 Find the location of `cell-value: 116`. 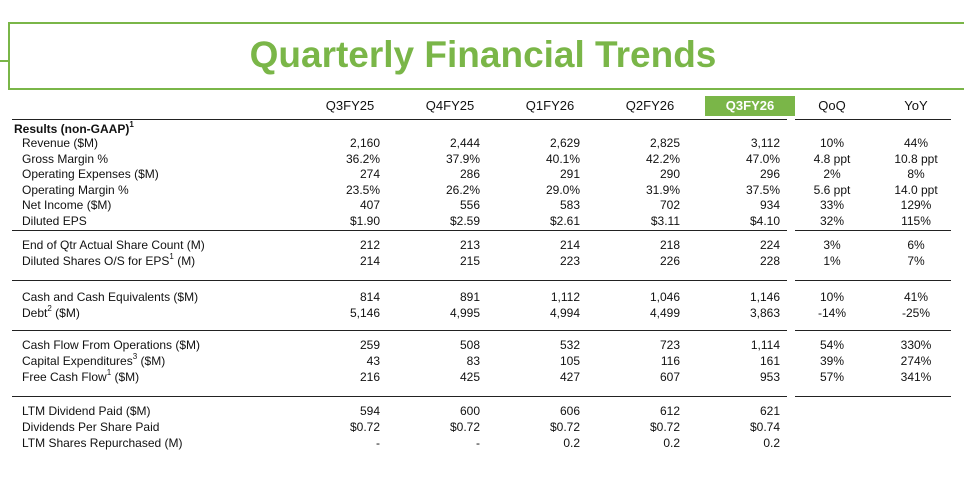

cell-value: 116 is located at coordinates (670, 361).